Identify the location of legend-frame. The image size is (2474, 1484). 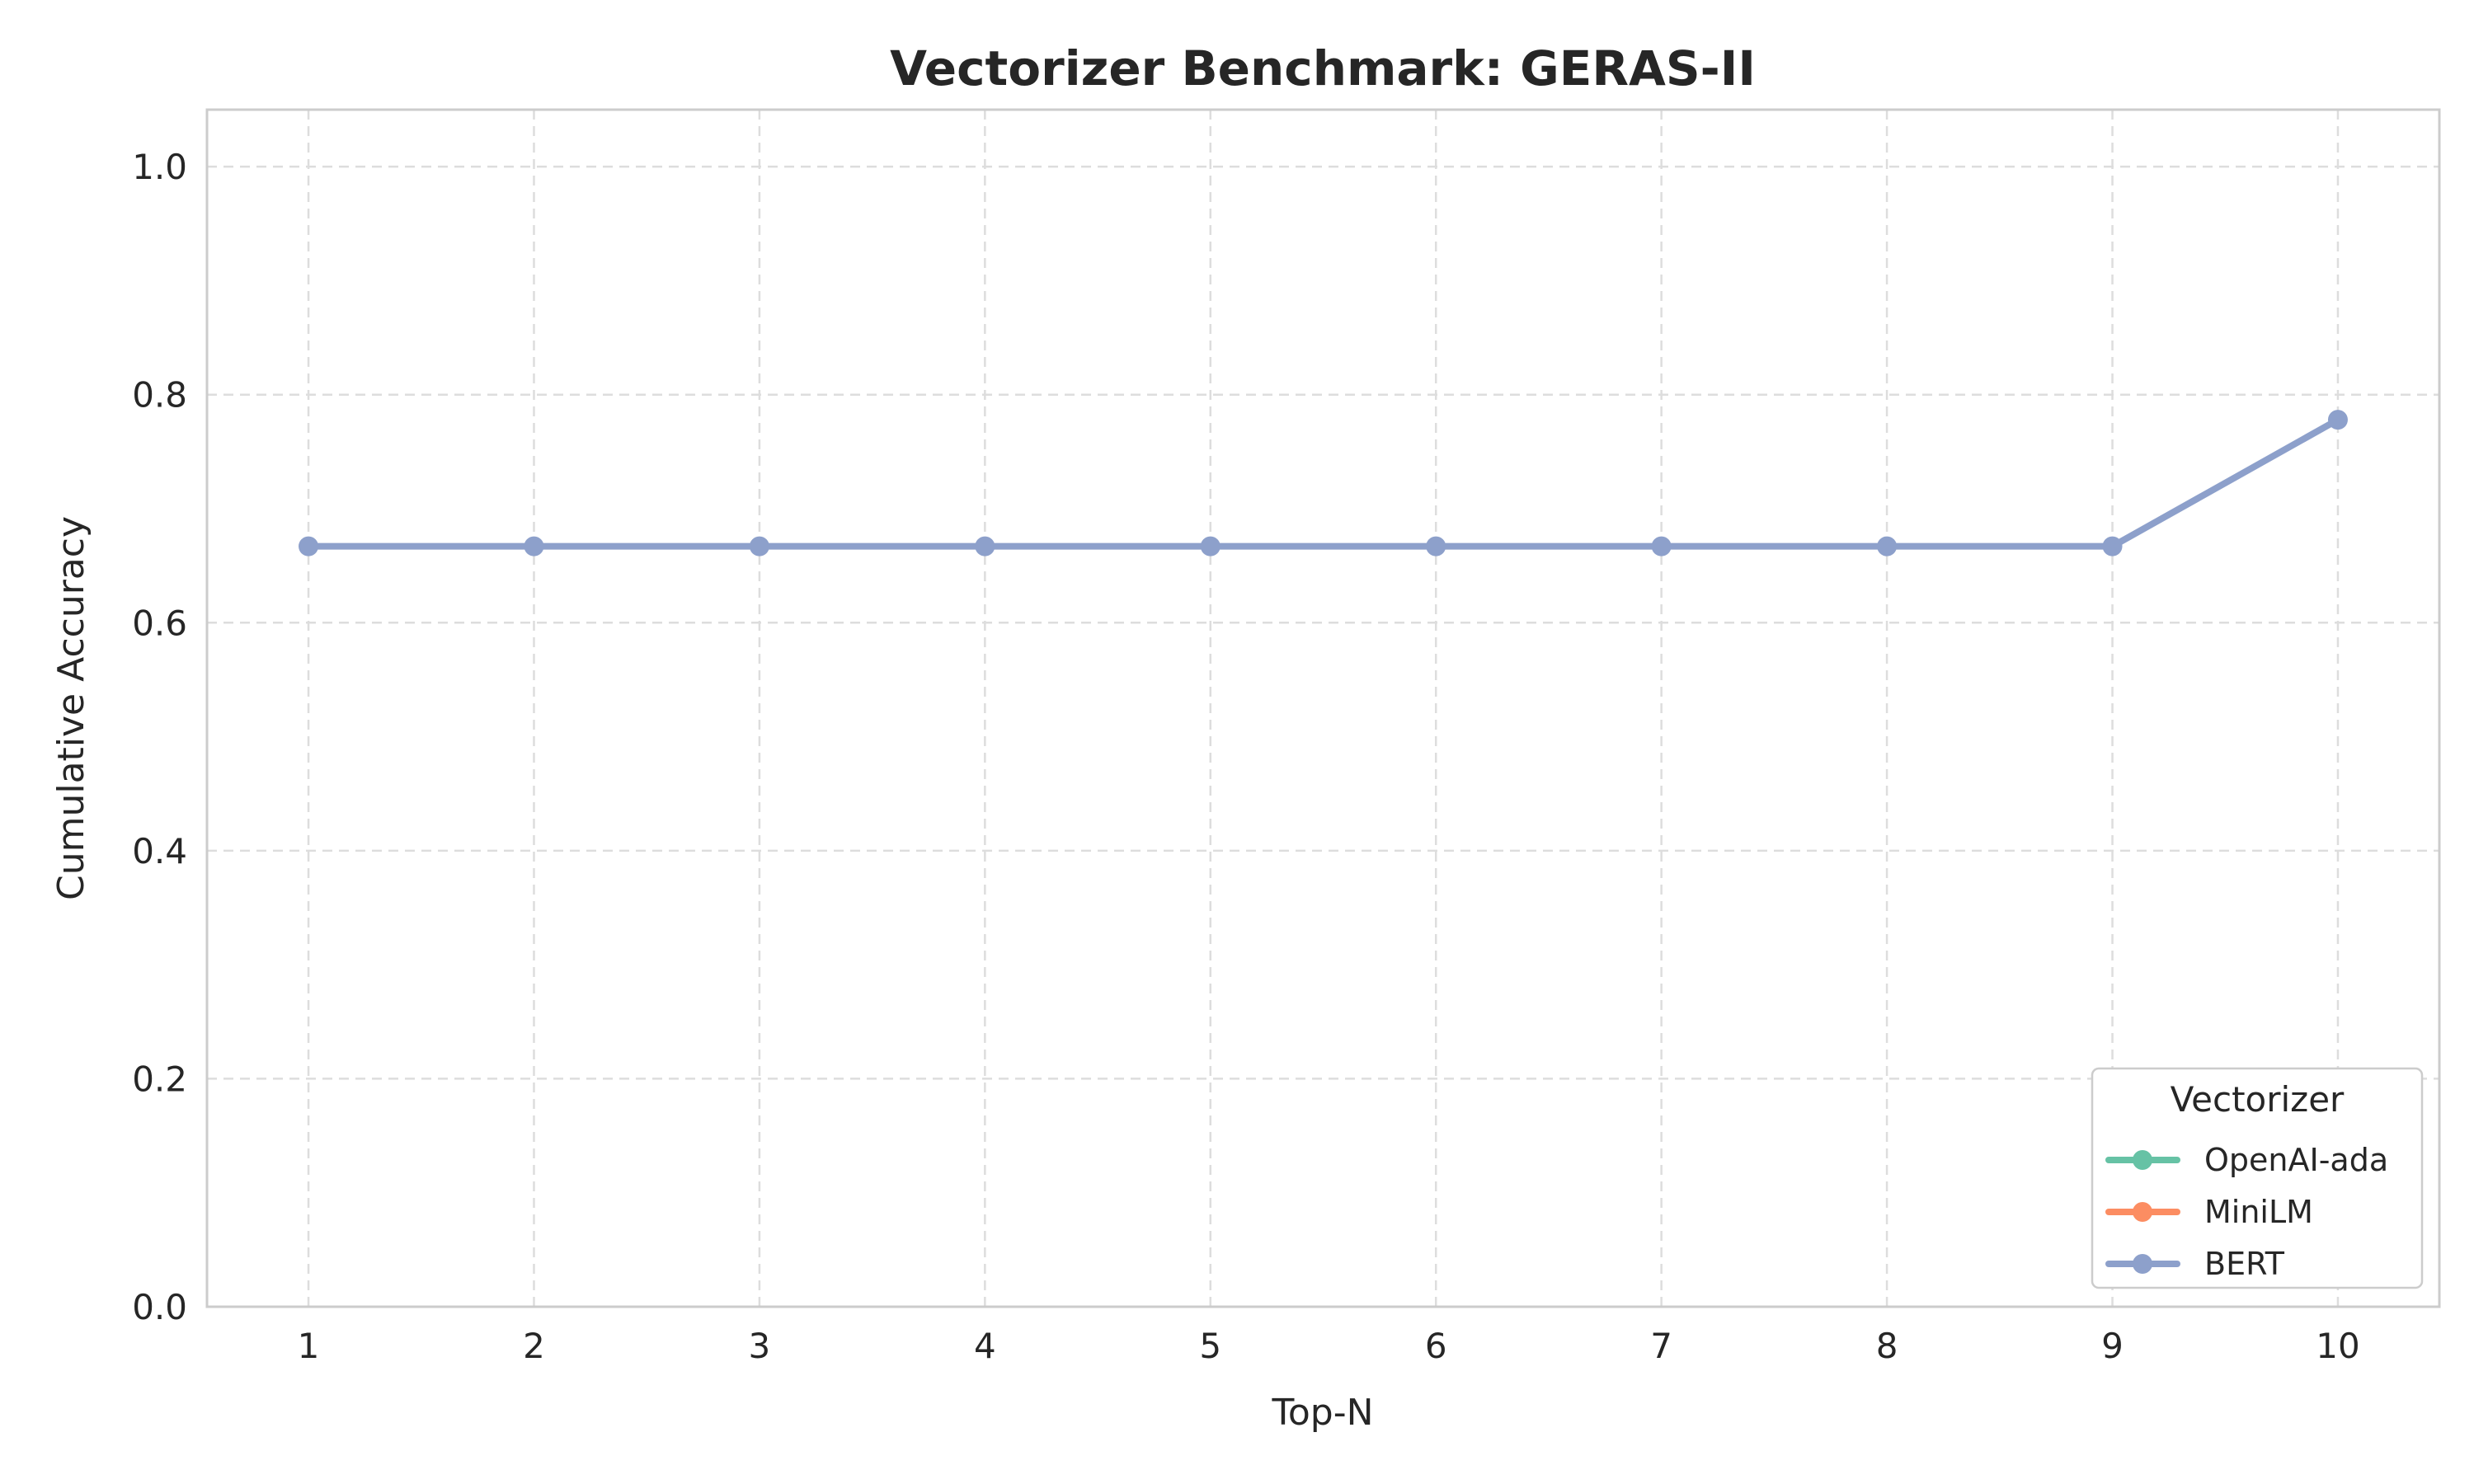
(2257, 1178).